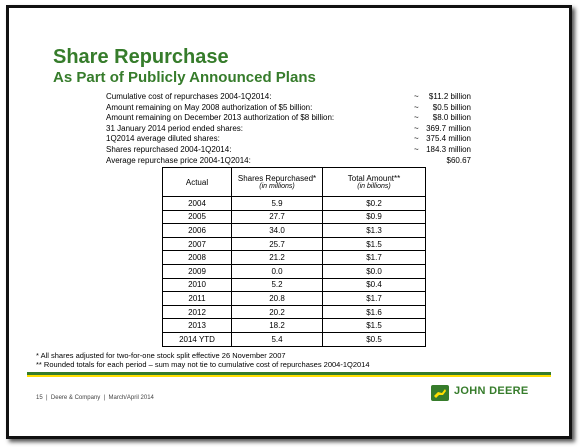 This screenshot has width=580, height=447. I want to click on date: March/April 2014, so click(131, 398).